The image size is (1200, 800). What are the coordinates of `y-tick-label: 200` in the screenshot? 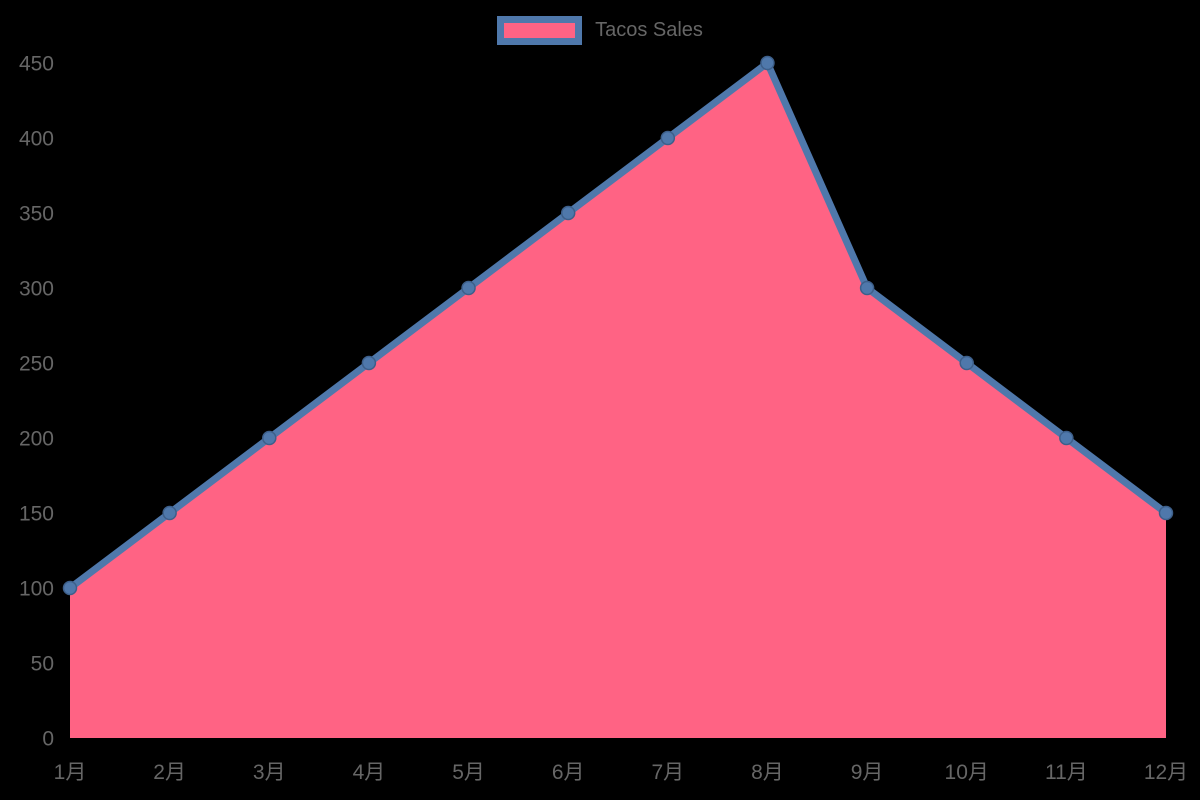 It's located at (36, 439).